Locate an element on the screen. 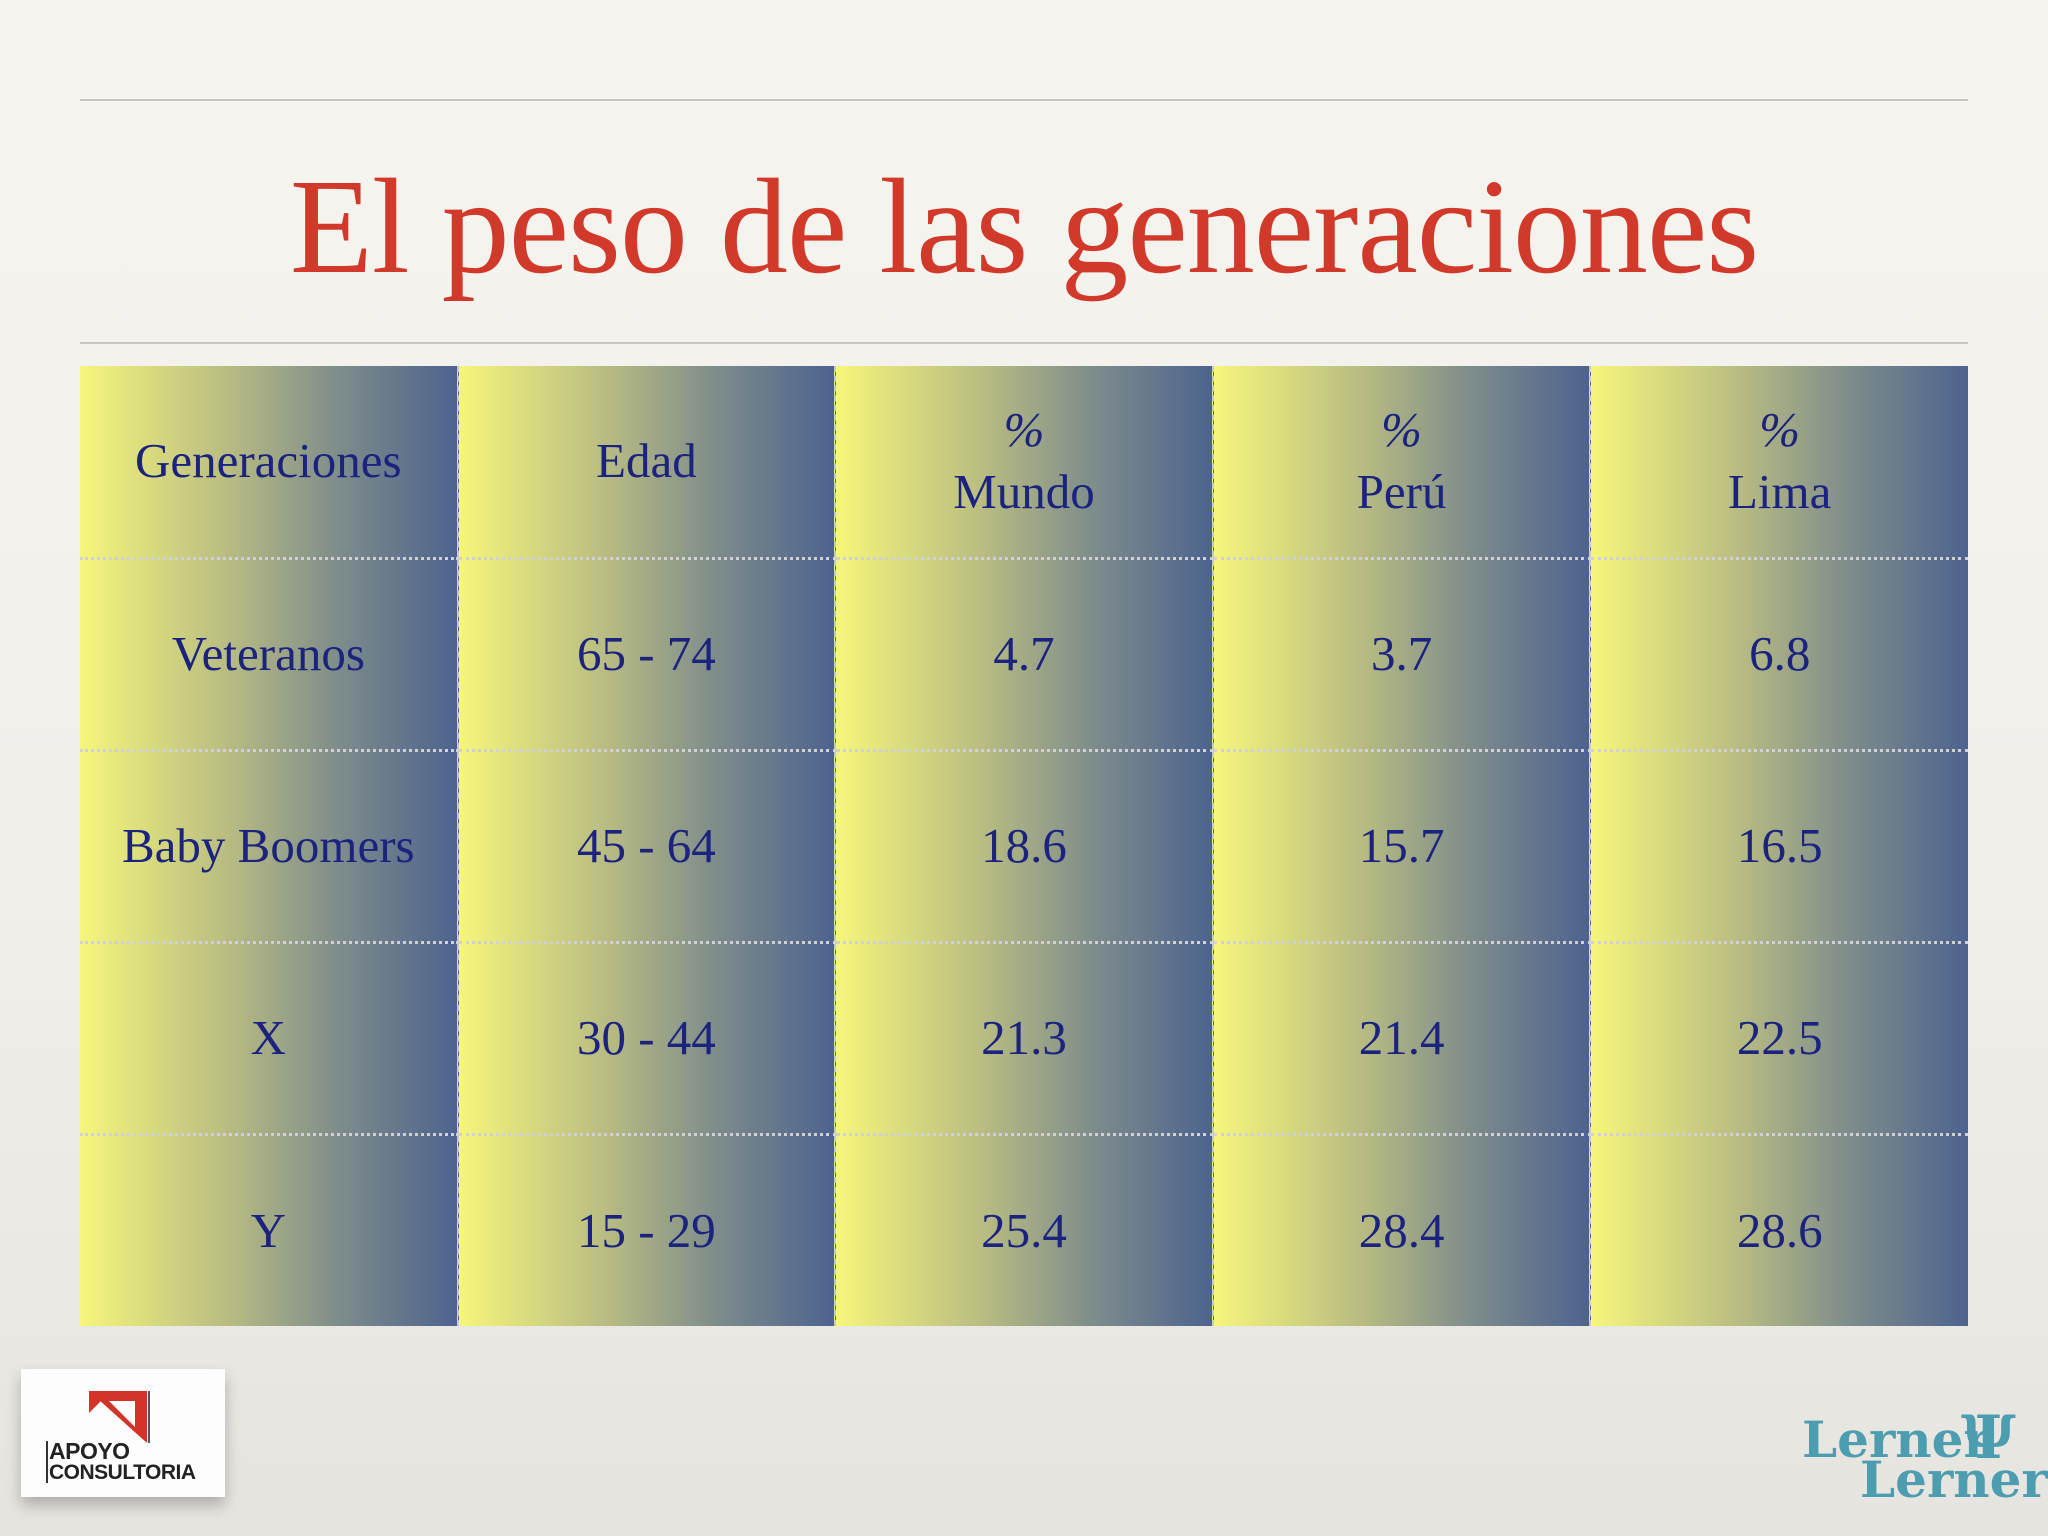  apoyo-logo-line1: APOYO is located at coordinates (89, 1451).